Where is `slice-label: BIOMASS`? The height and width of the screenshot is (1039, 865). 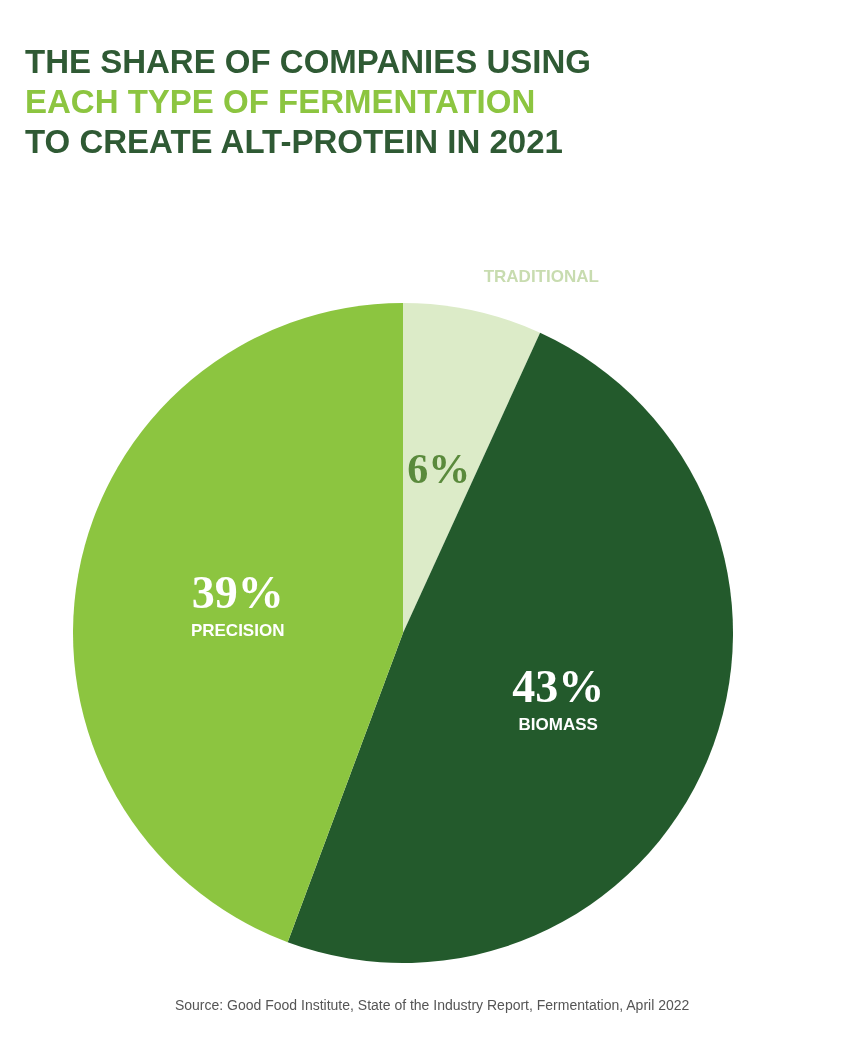 slice-label: BIOMASS is located at coordinates (558, 724).